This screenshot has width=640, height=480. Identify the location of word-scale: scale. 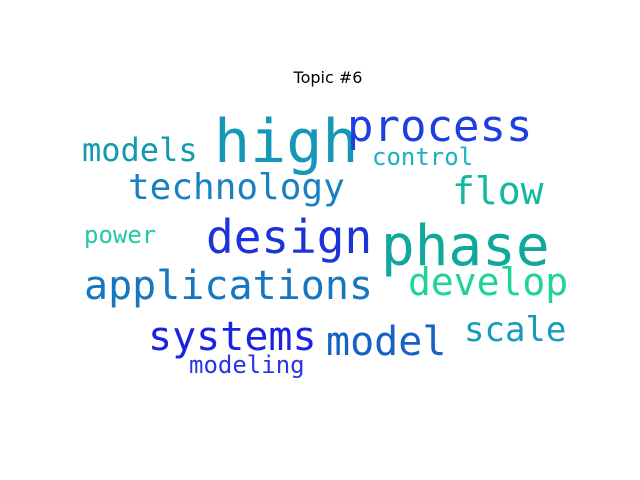
(515, 330).